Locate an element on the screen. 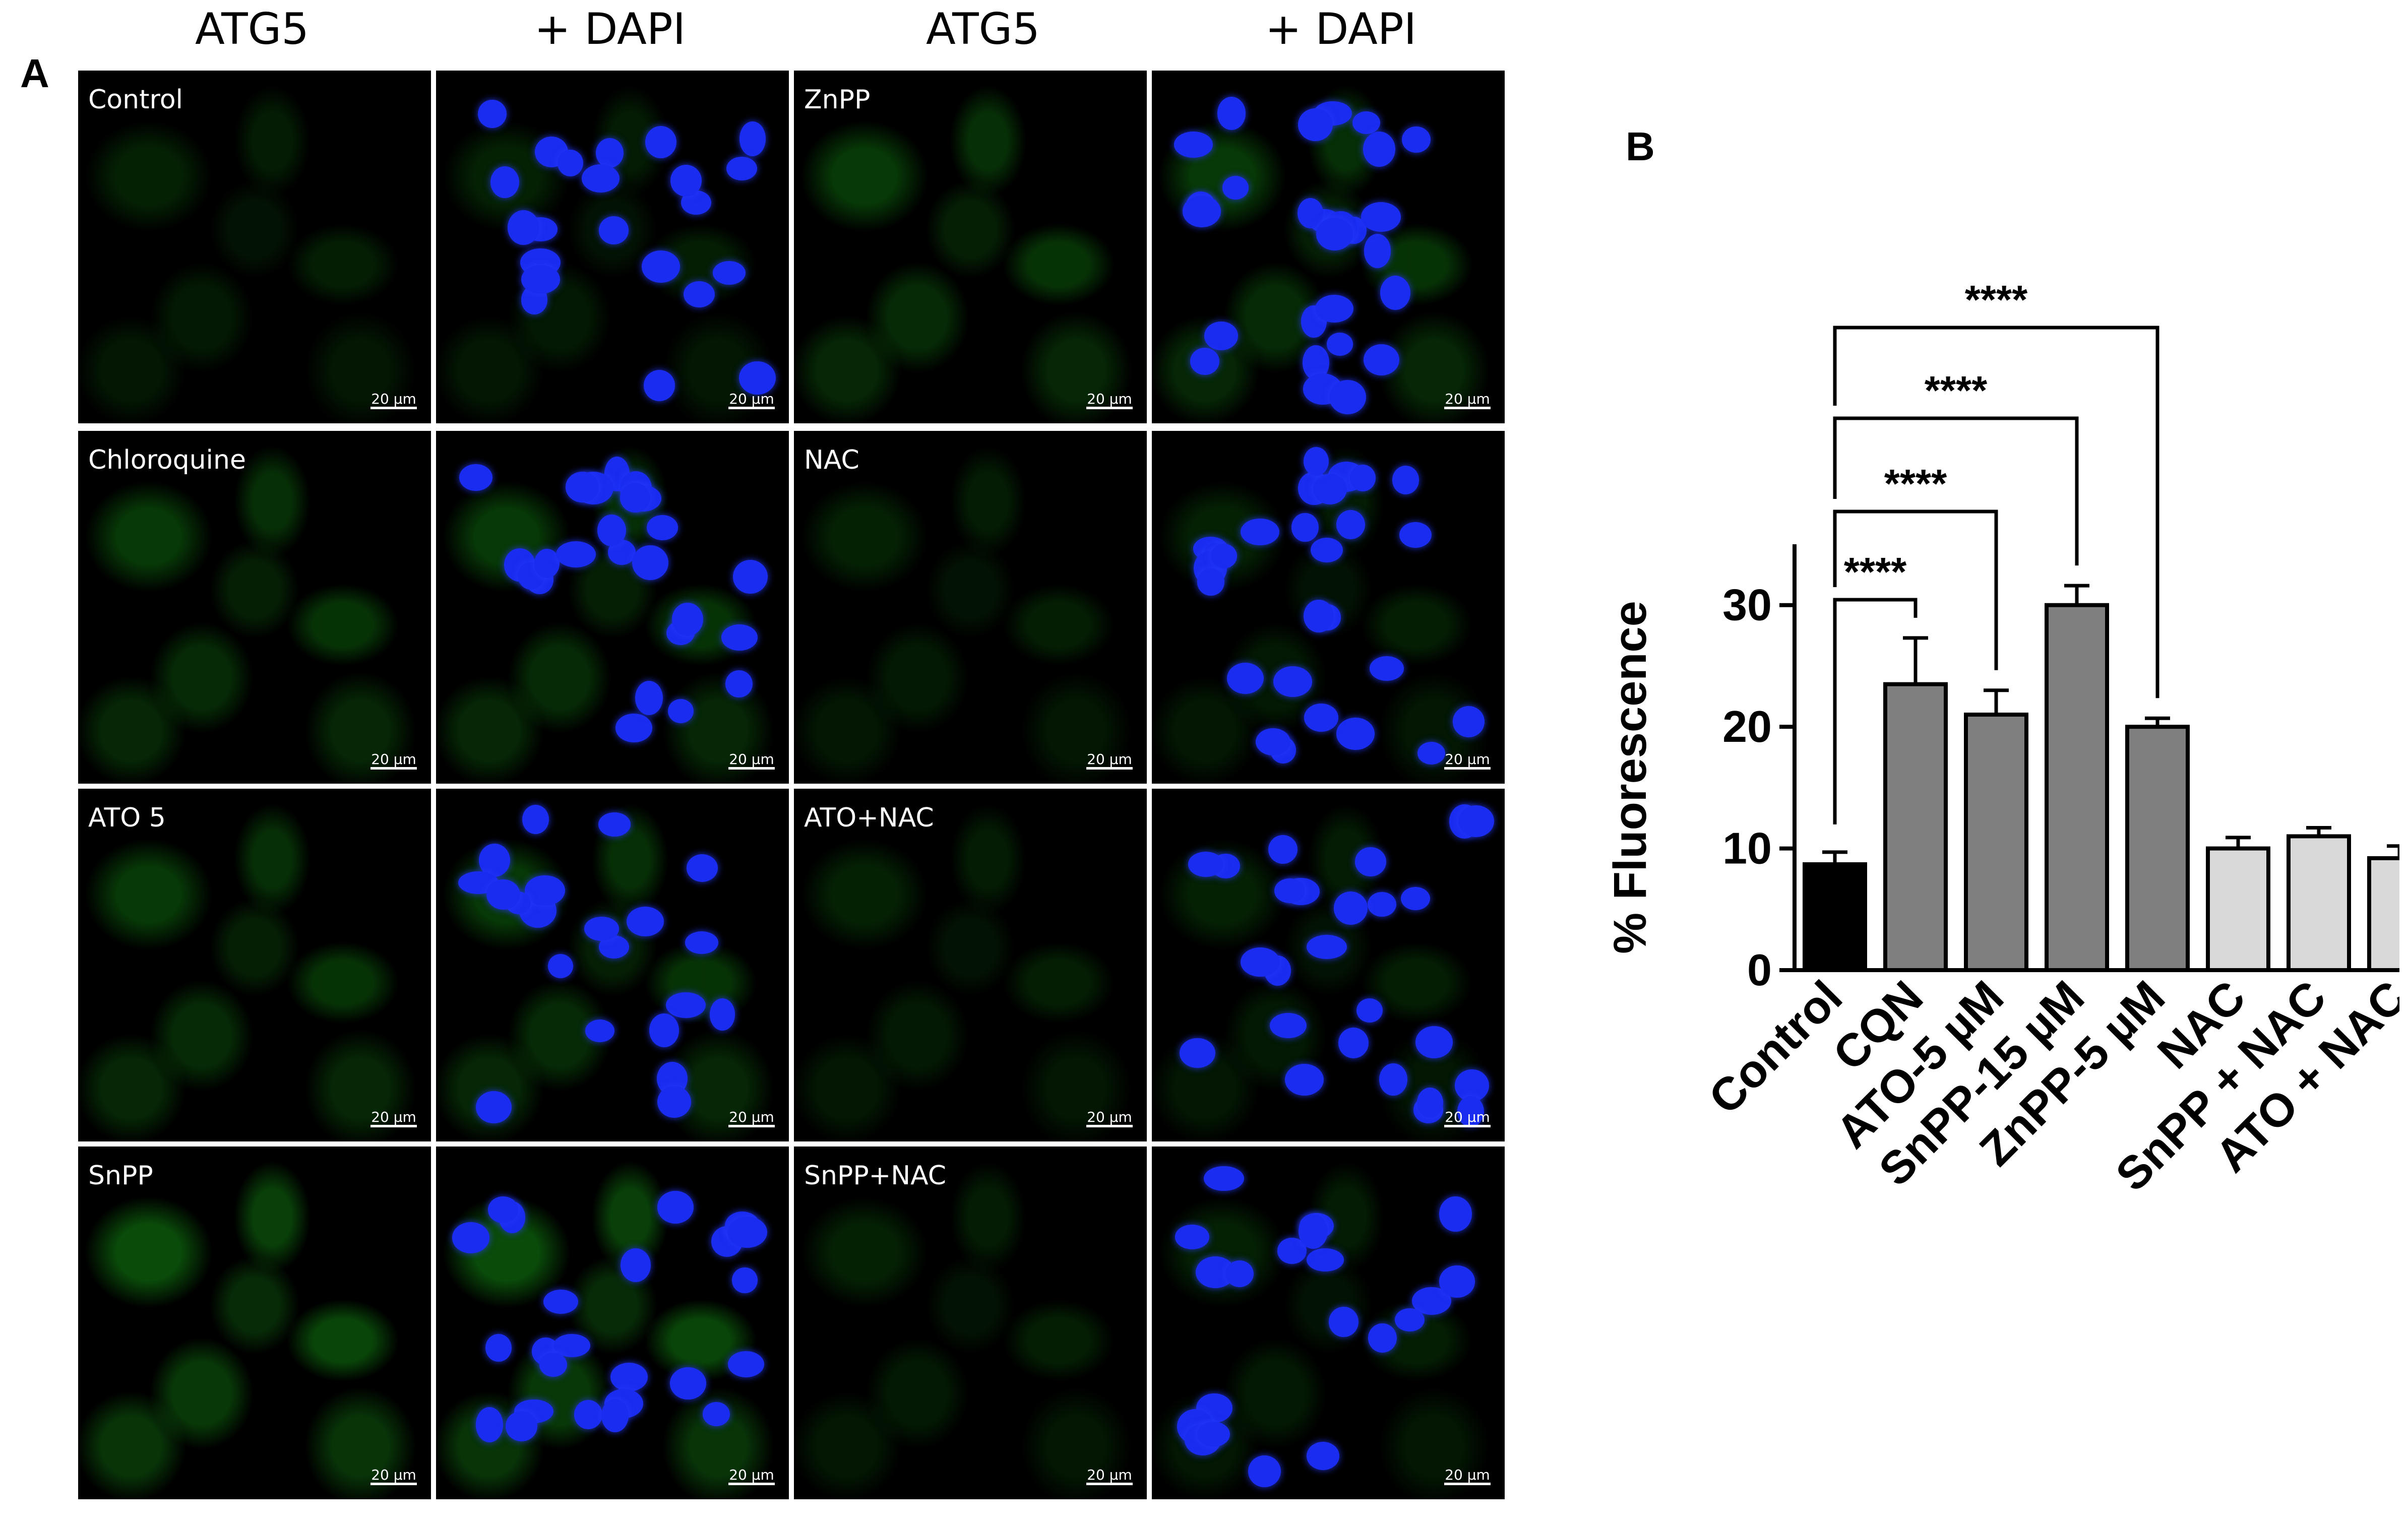  significance-bracket is located at coordinates (1915, 590).